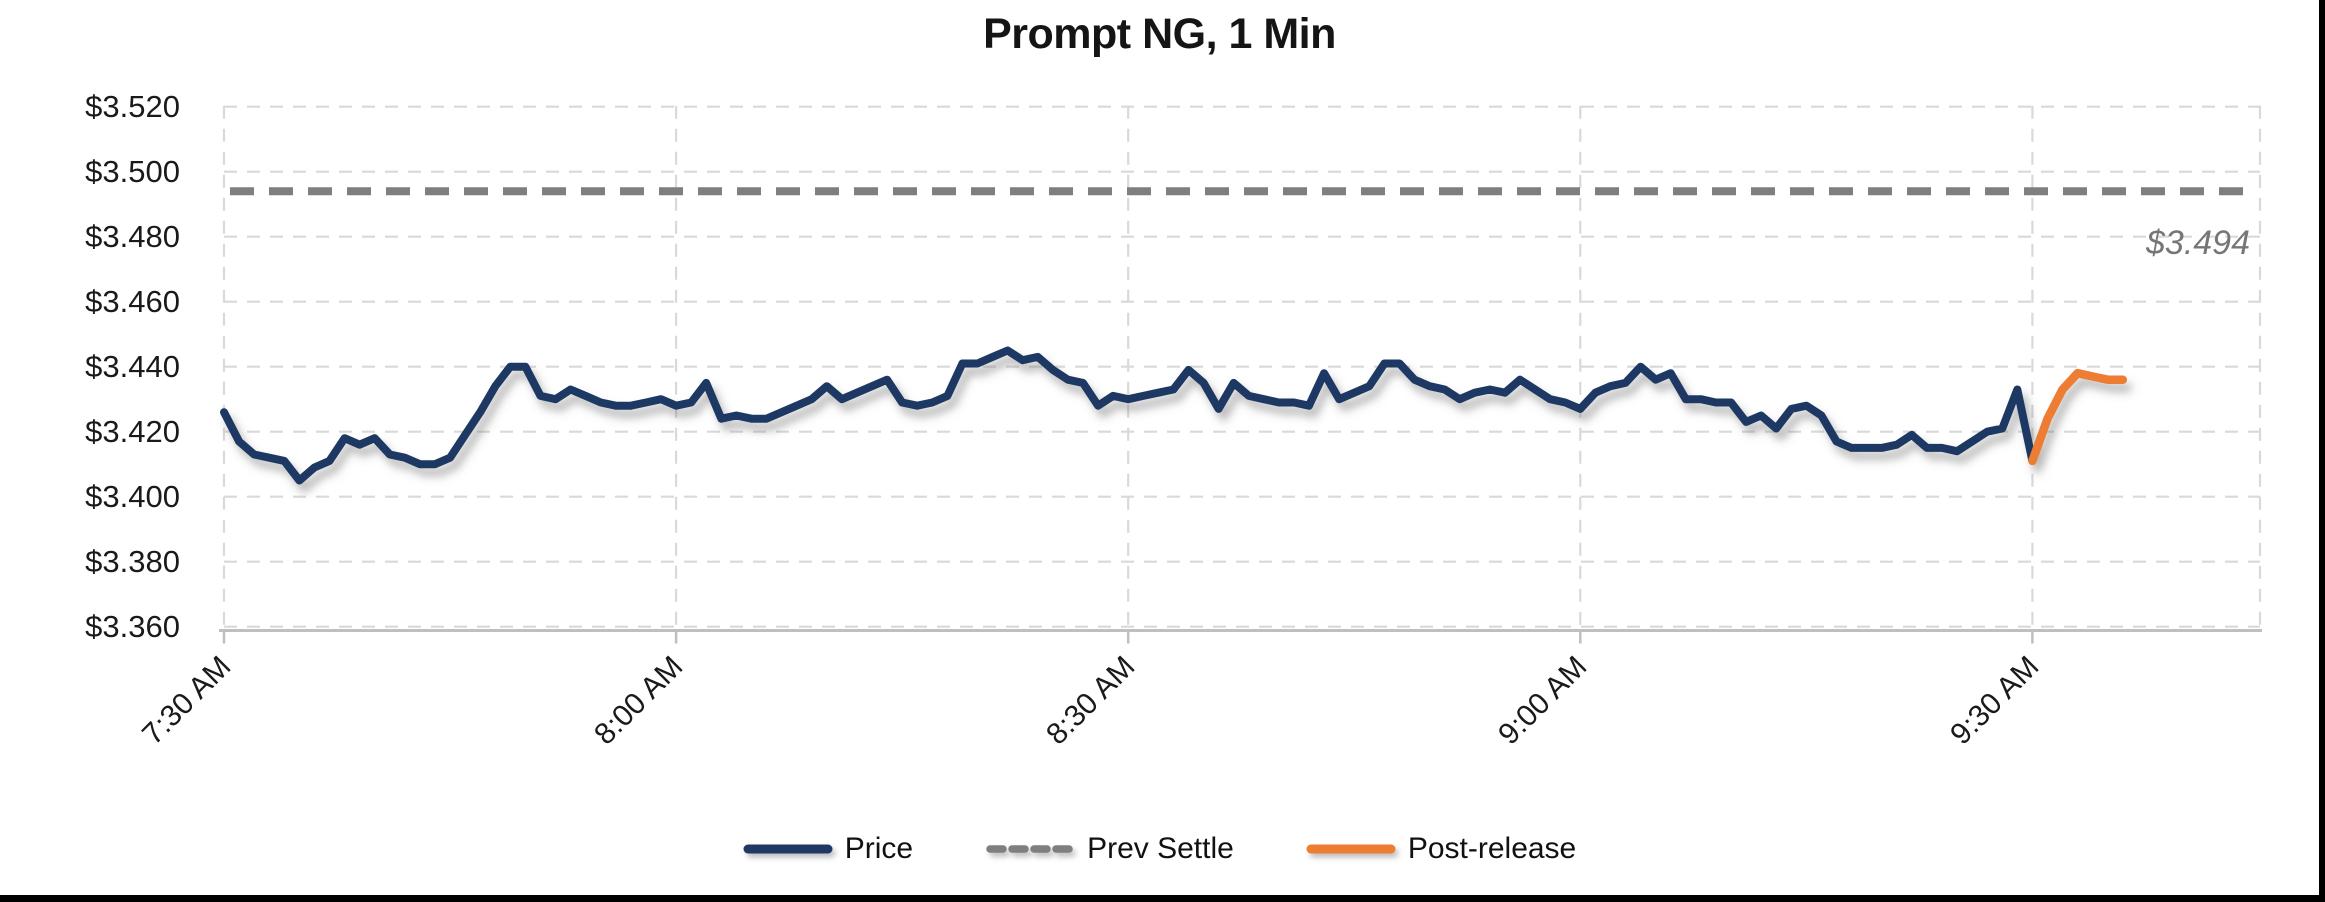  I want to click on legend-item-post-release: Post-release, so click(1441, 849).